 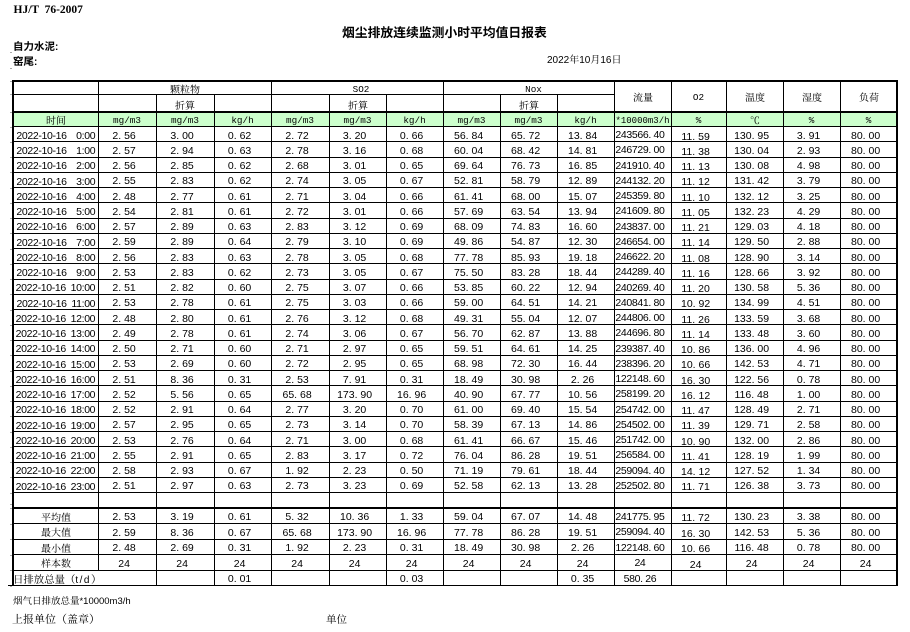 I want to click on svg-text: 10, so click(x=585, y=60).